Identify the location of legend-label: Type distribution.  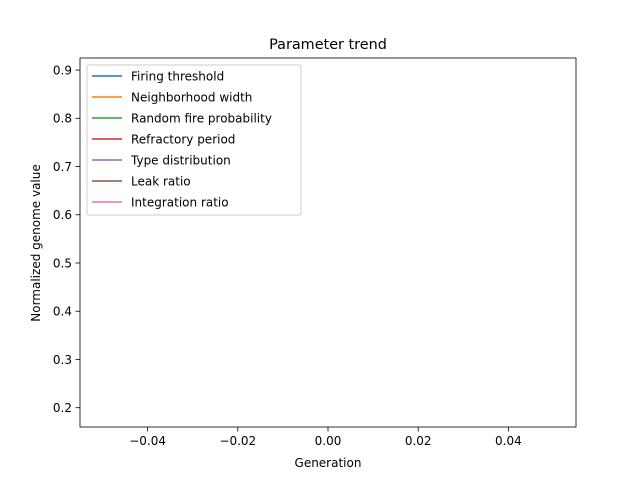
(180, 160).